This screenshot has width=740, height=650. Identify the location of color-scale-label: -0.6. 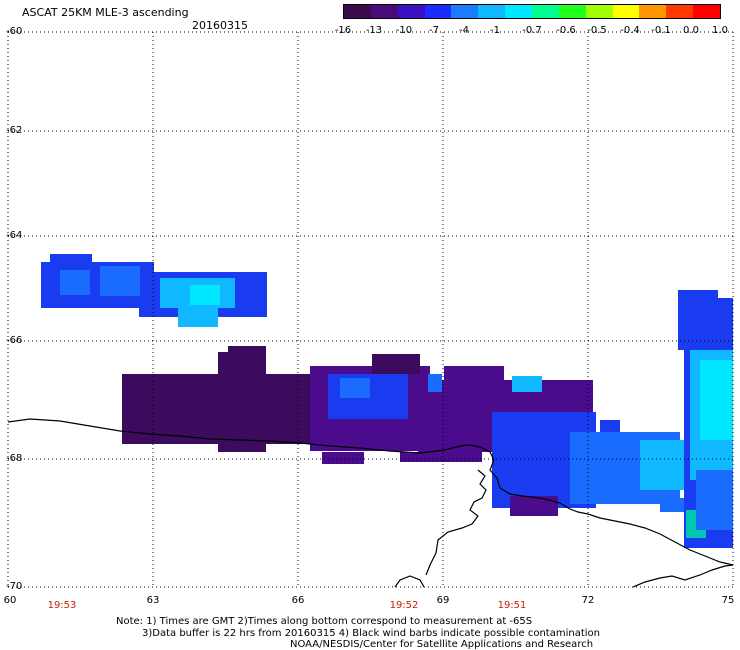
(566, 30).